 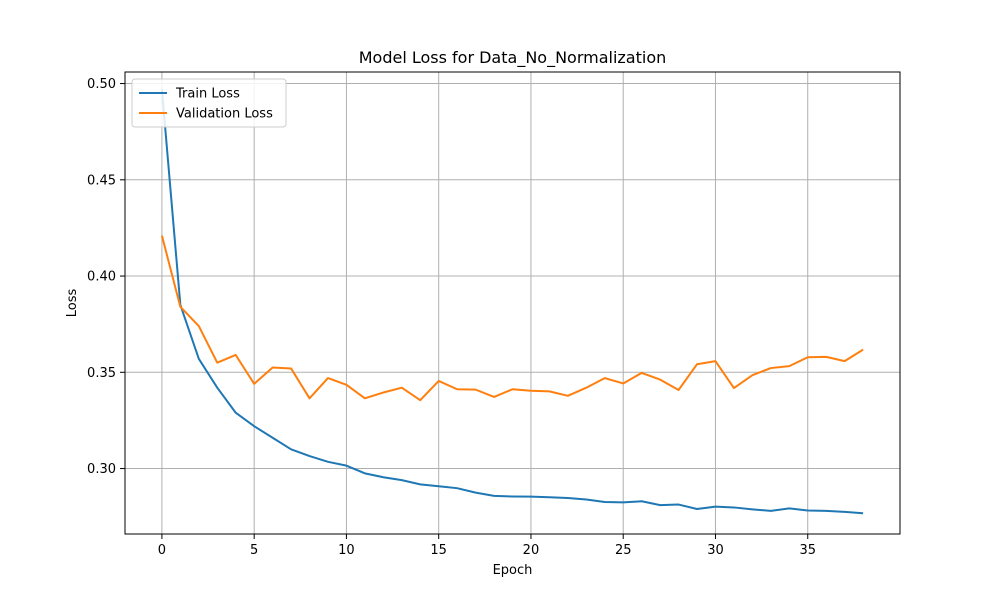 I want to click on x-tick-label: 15, so click(x=438, y=550).